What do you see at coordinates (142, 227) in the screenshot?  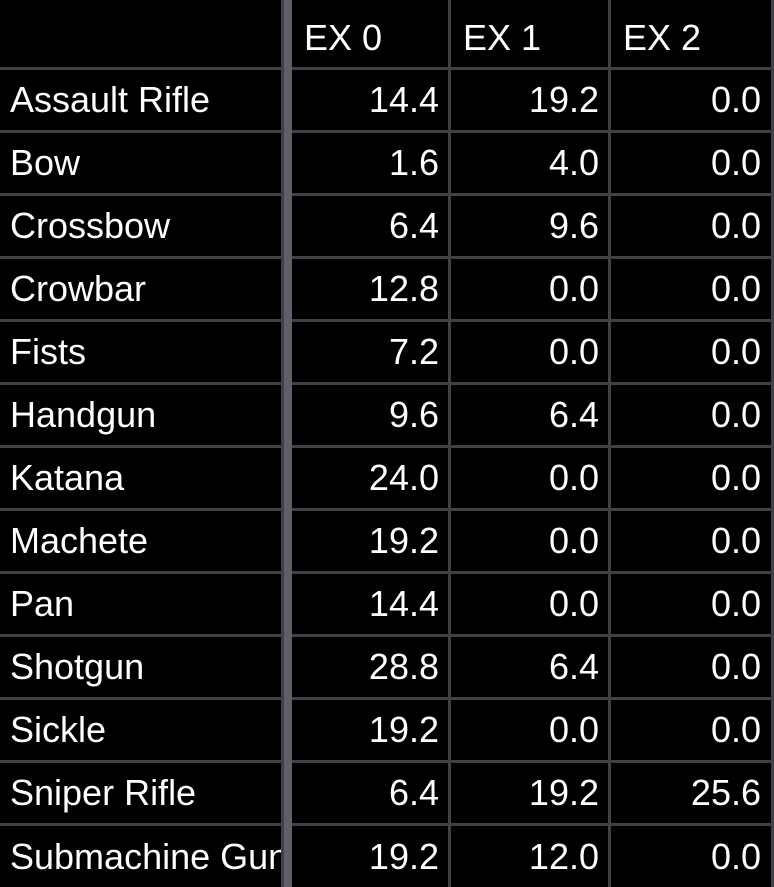 I see `weapon-name-cell: Crossbow` at bounding box center [142, 227].